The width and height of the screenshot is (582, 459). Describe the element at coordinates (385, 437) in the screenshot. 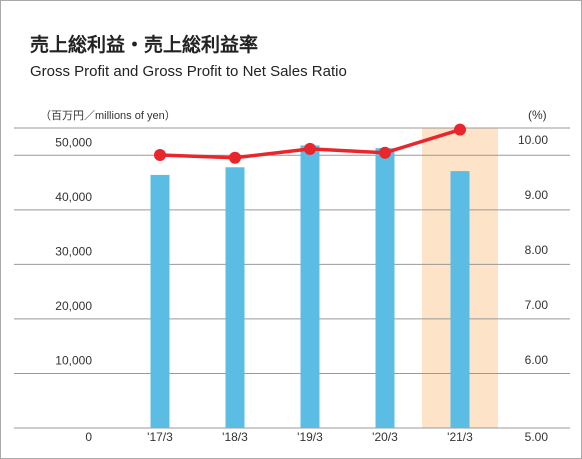

I see `x-tick-label: '20/3` at that location.